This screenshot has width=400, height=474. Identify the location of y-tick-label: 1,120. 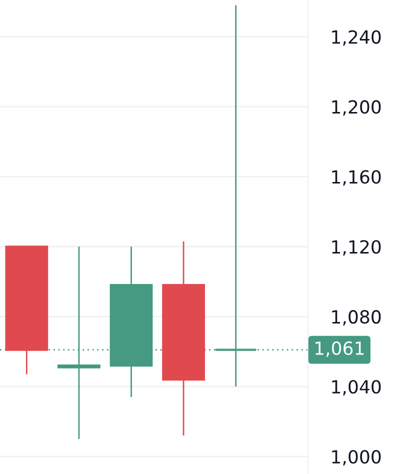
(356, 248).